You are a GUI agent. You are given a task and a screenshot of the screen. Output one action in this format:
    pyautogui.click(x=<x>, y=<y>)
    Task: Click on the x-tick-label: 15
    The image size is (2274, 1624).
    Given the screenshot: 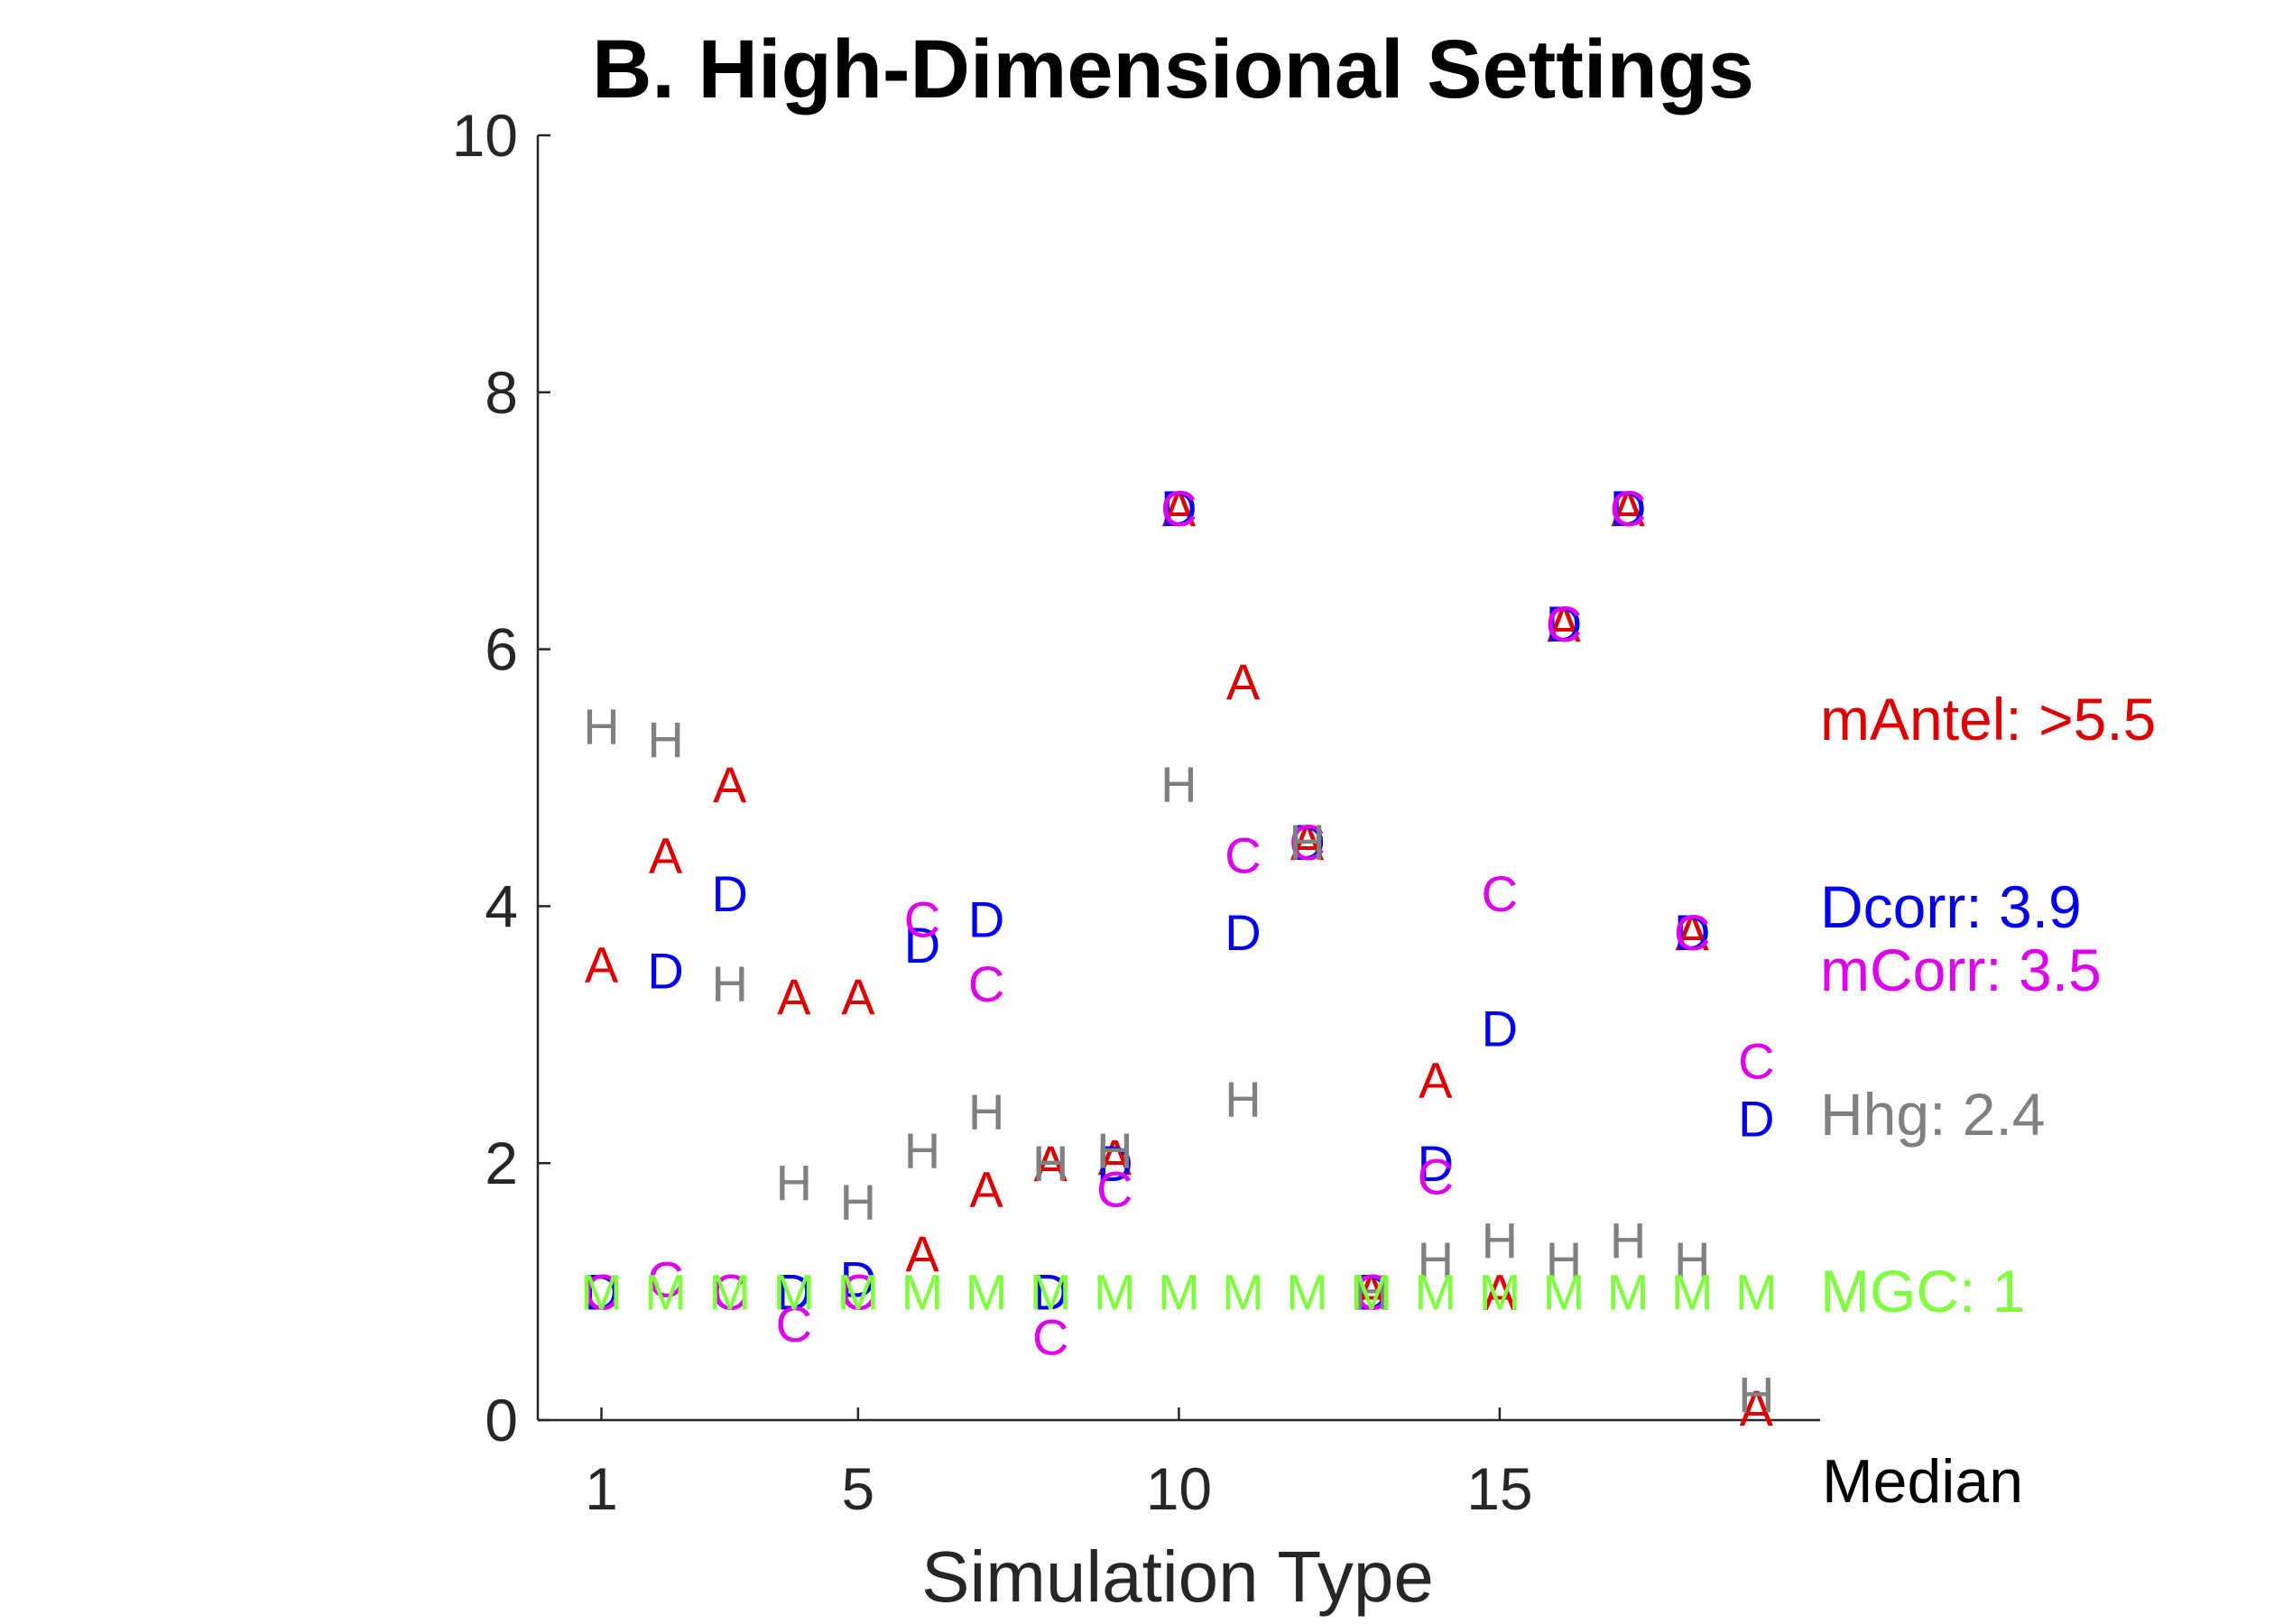 What is the action you would take?
    pyautogui.click(x=1499, y=1489)
    